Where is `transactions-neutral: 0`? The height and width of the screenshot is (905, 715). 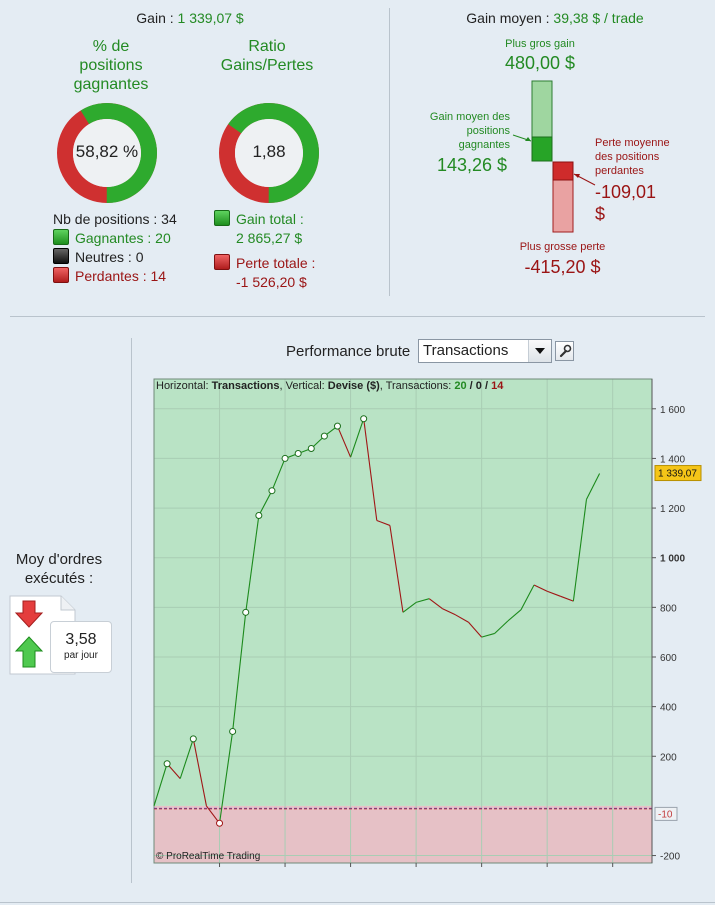 transactions-neutral: 0 is located at coordinates (478, 386).